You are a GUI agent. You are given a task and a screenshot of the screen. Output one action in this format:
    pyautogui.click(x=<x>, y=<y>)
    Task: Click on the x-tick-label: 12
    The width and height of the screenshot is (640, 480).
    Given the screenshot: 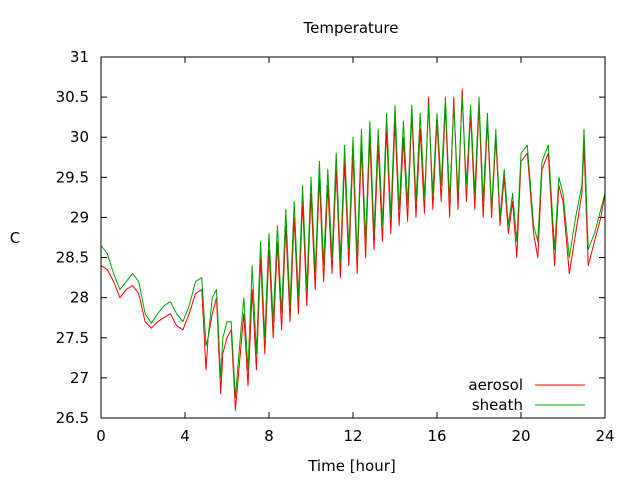 What is the action you would take?
    pyautogui.click(x=352, y=436)
    